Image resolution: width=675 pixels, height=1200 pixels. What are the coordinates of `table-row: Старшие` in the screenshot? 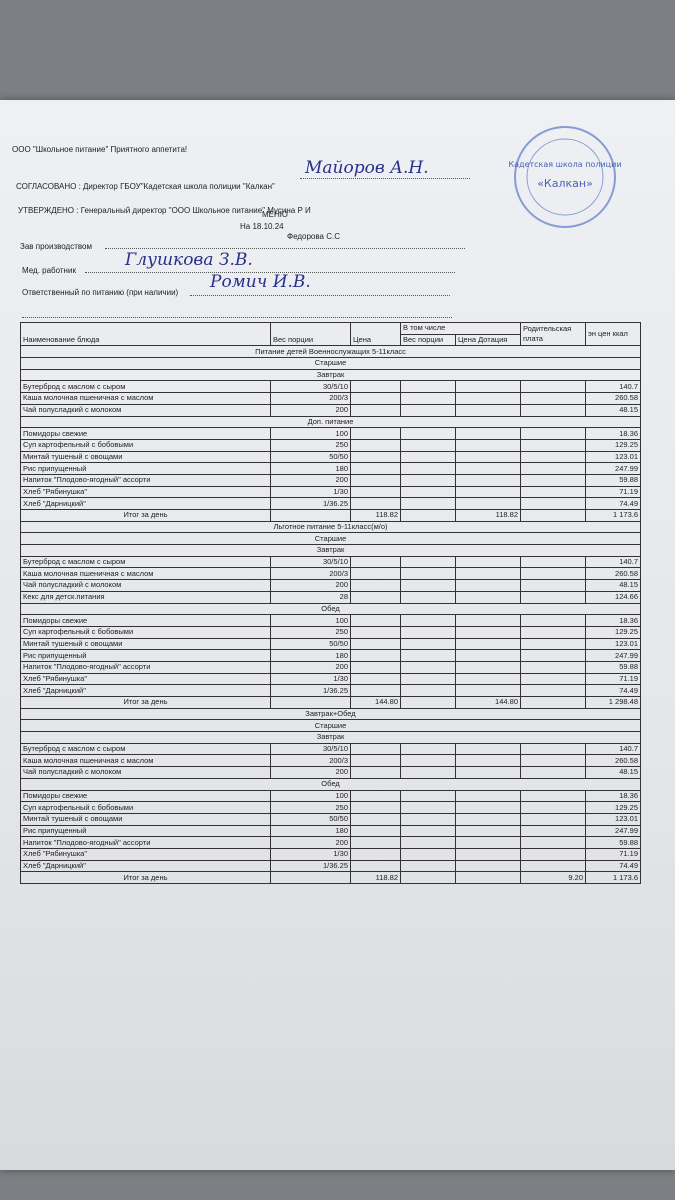 It's located at (330, 726).